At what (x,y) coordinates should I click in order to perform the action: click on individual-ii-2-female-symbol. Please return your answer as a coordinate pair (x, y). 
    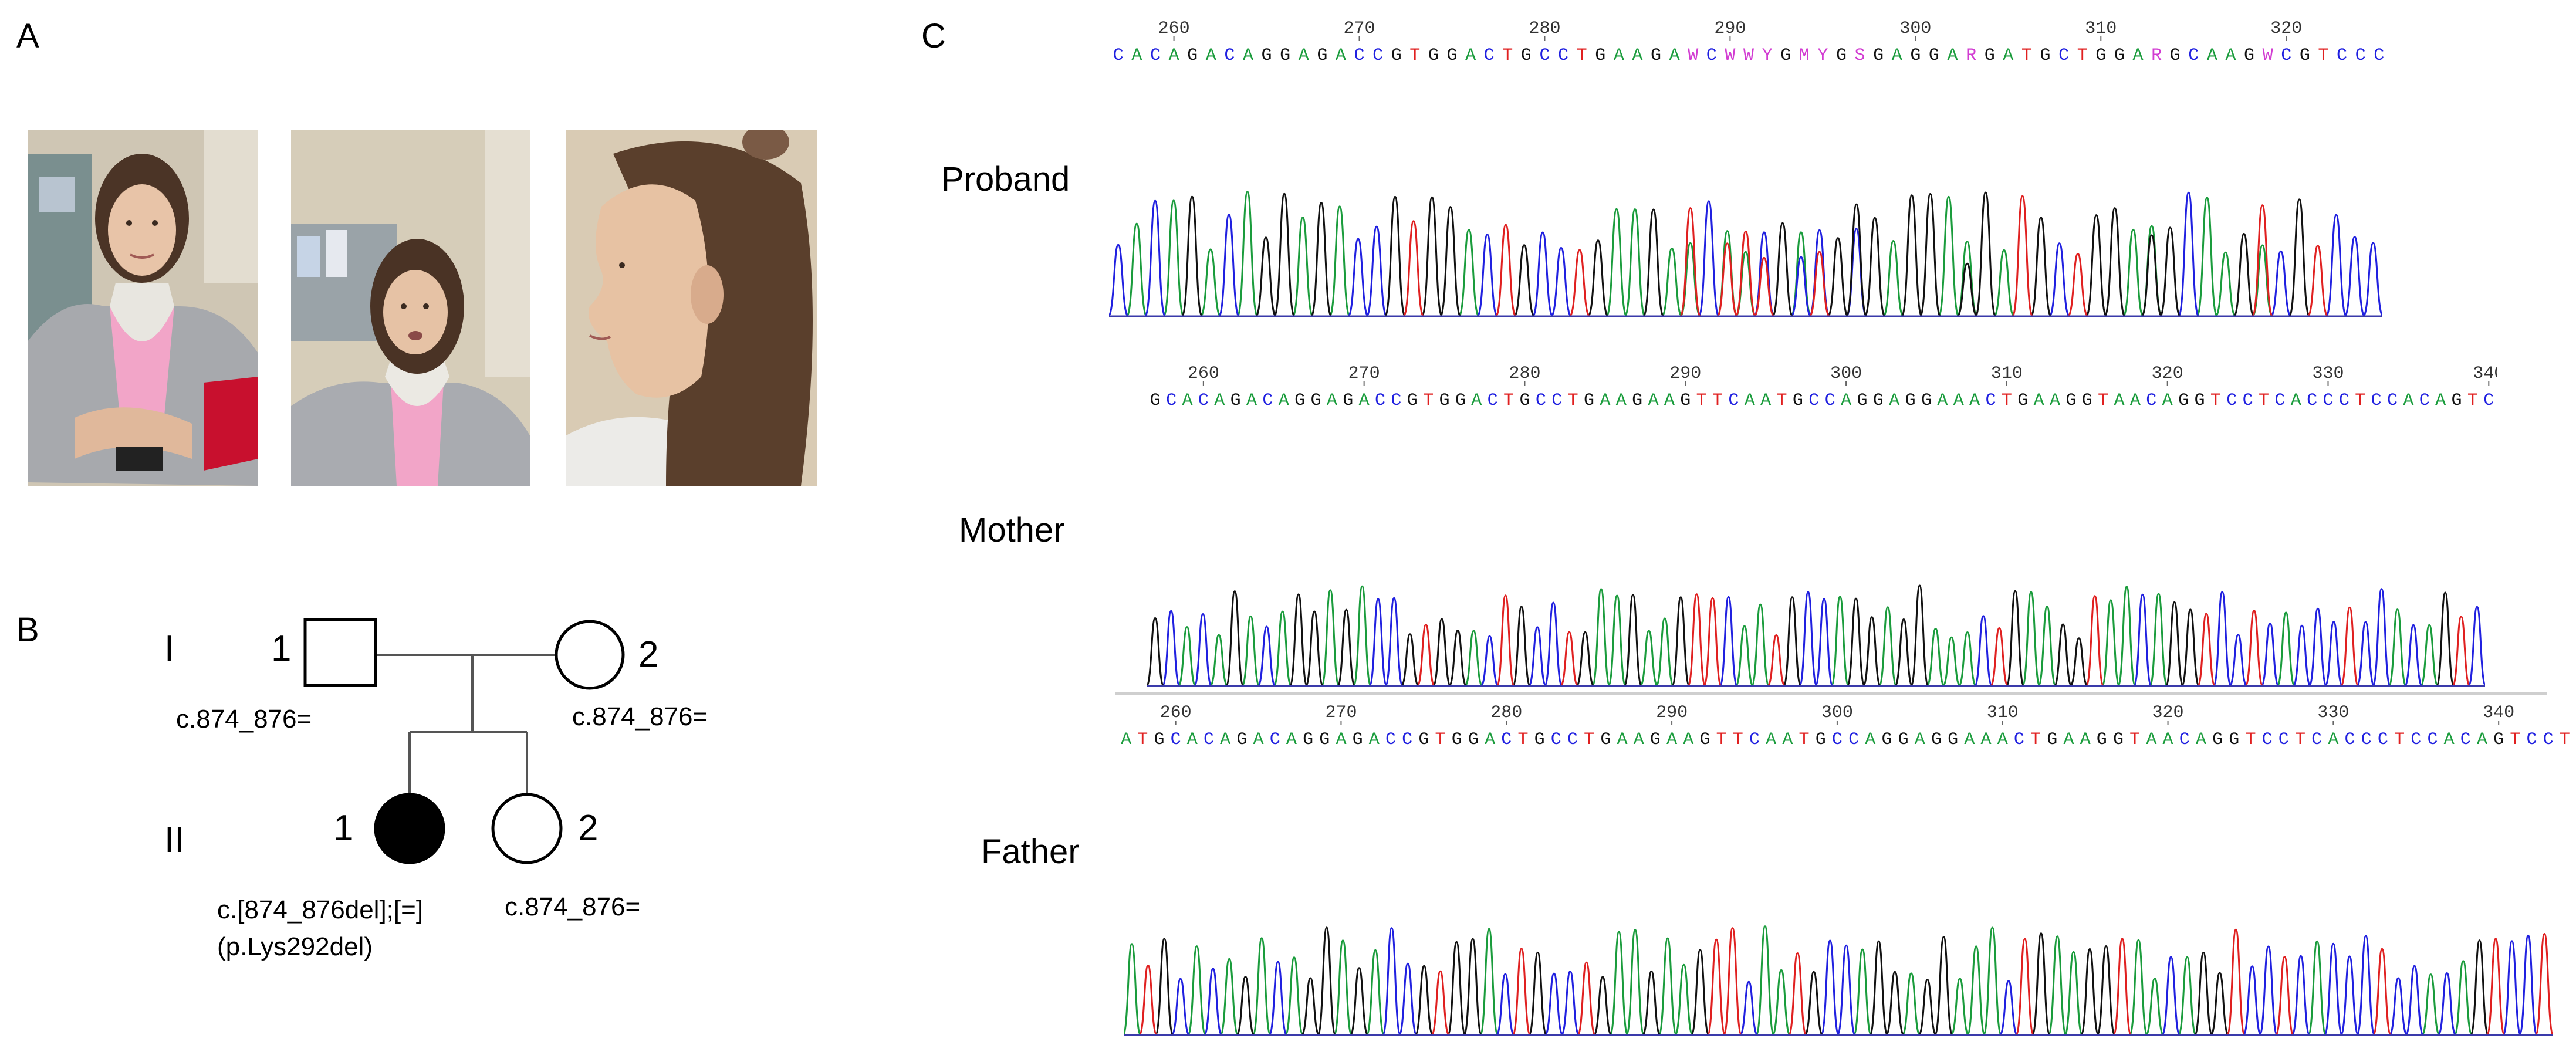
    Looking at the image, I should click on (527, 829).